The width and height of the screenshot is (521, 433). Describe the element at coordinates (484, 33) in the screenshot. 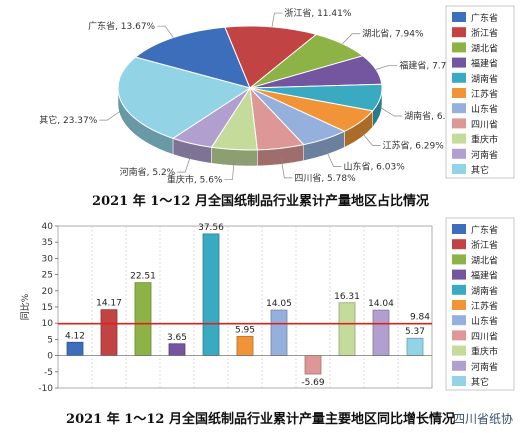

I see `pie-legend-item-1: 浙江省` at that location.